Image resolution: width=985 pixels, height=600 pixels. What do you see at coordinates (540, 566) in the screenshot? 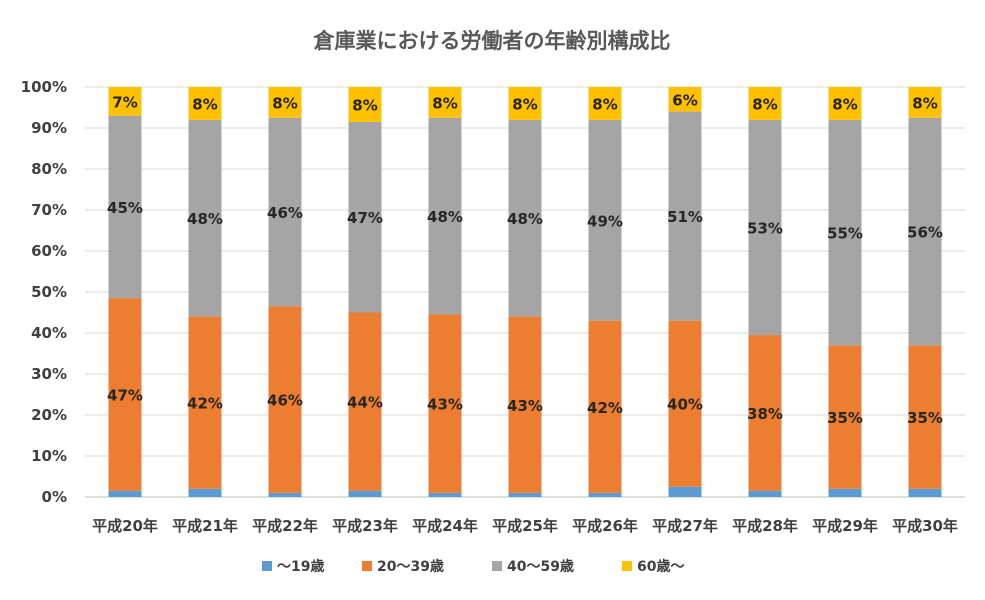
I see `legend-label: 40～59歳` at bounding box center [540, 566].